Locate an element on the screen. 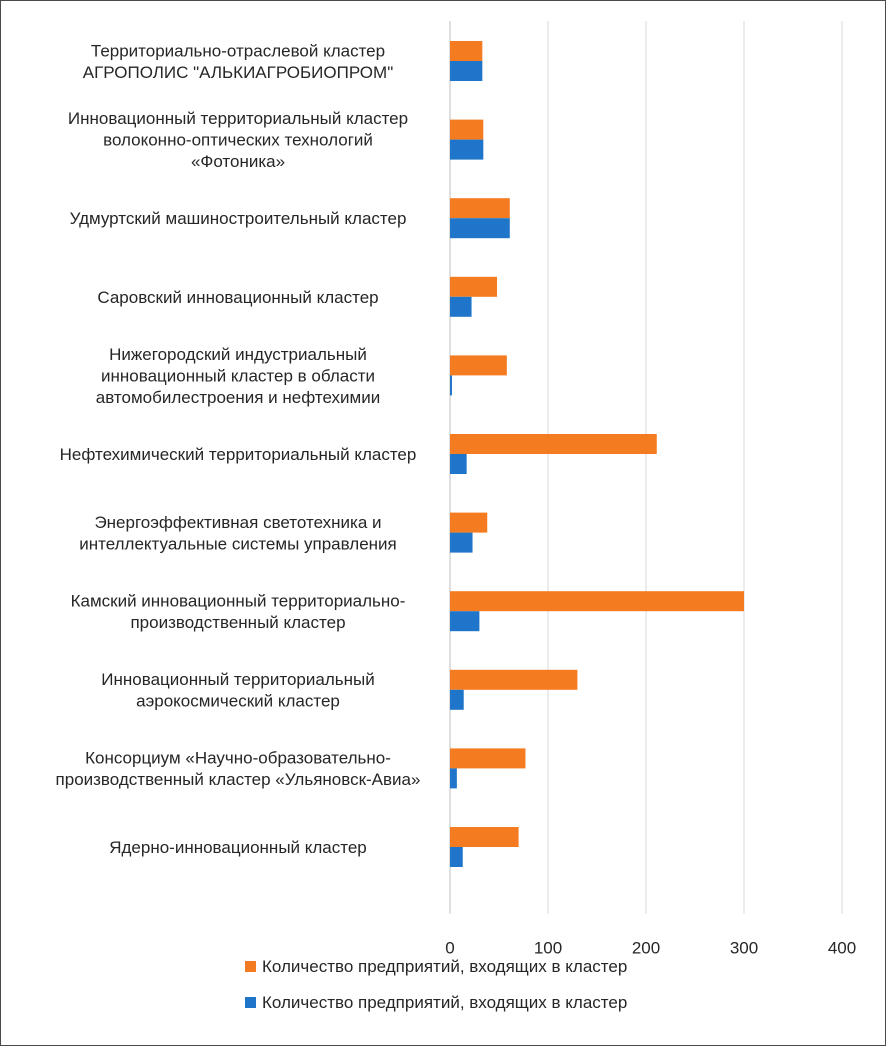 Image resolution: width=886 pixels, height=1046 pixels. category-label-6: Нефтехимический территориальный кластер is located at coordinates (238, 454).